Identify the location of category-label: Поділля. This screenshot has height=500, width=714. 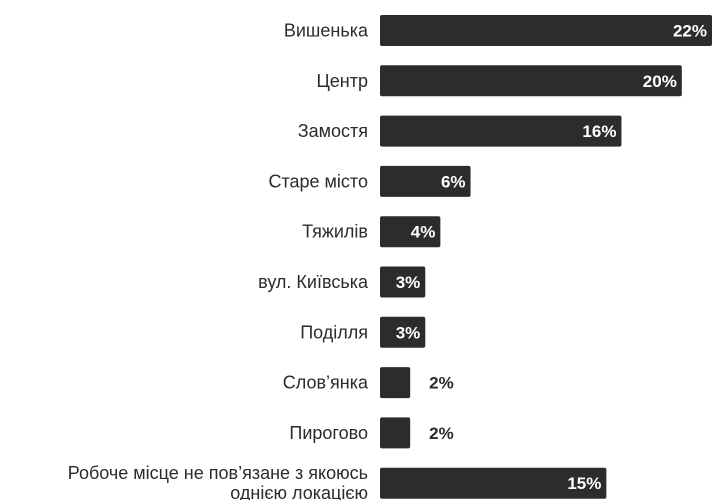
(334, 332).